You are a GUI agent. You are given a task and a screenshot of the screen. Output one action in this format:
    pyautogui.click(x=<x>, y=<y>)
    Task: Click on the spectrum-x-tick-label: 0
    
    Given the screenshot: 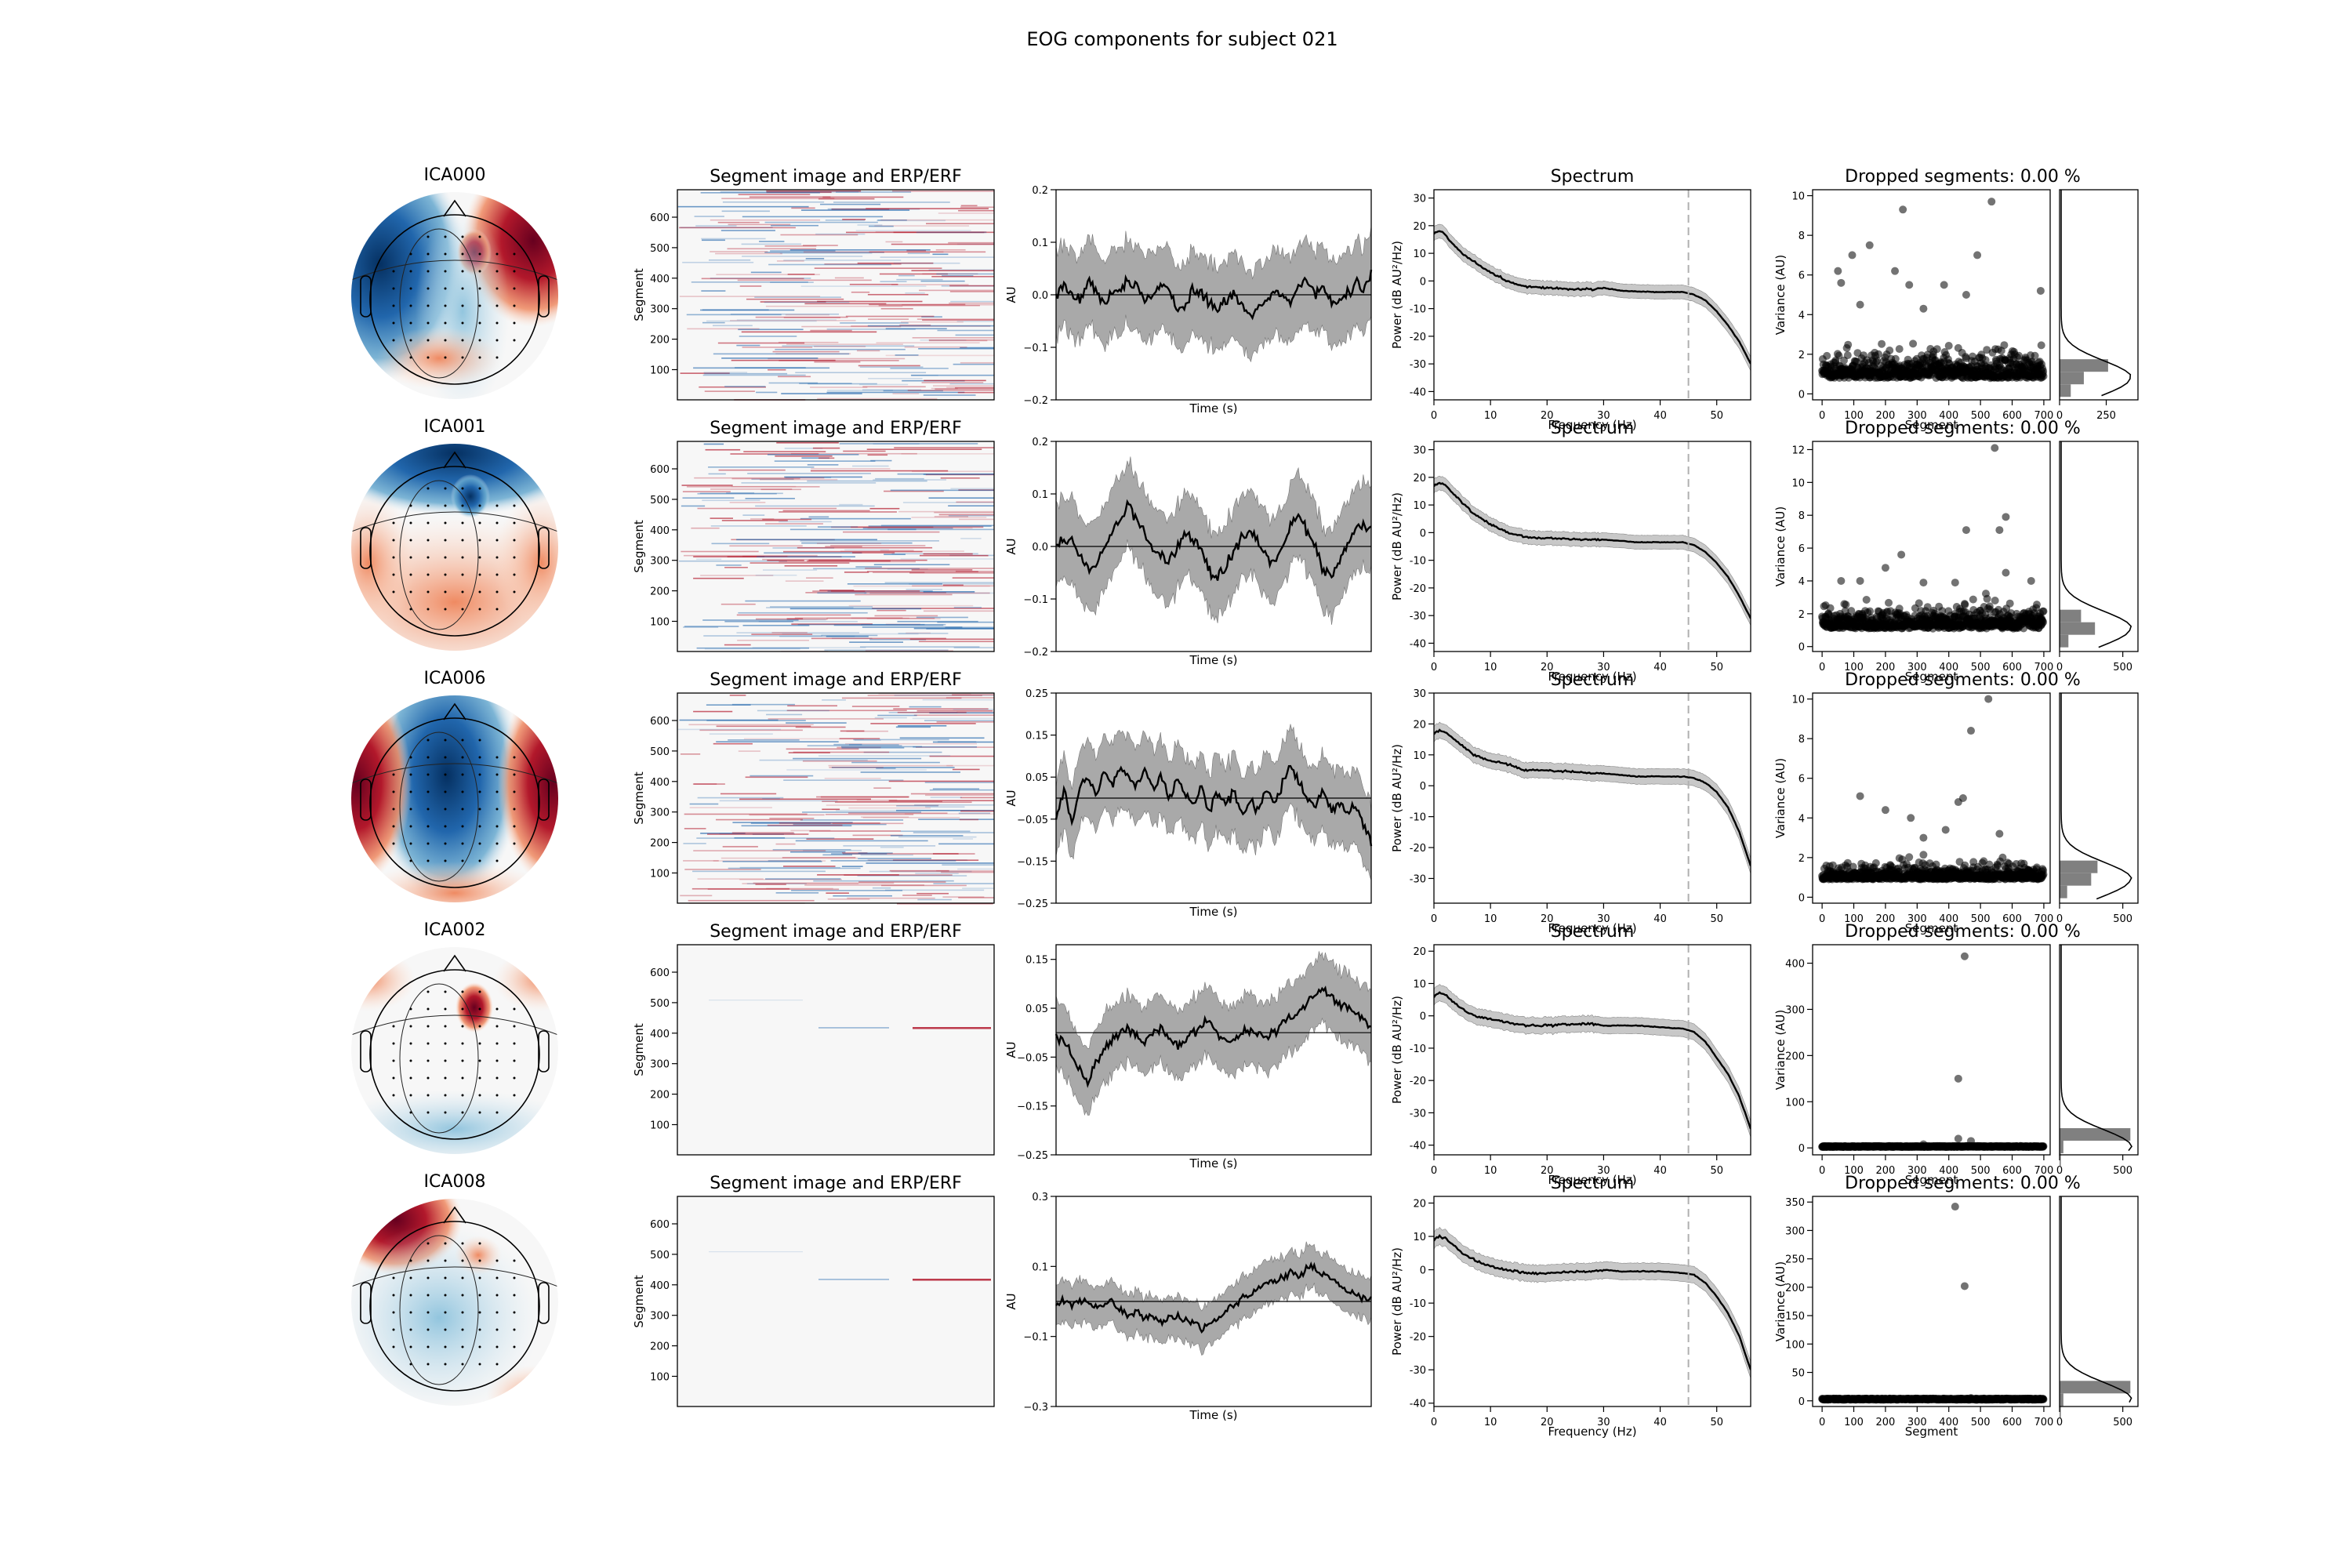 What is the action you would take?
    pyautogui.click(x=1434, y=1422)
    